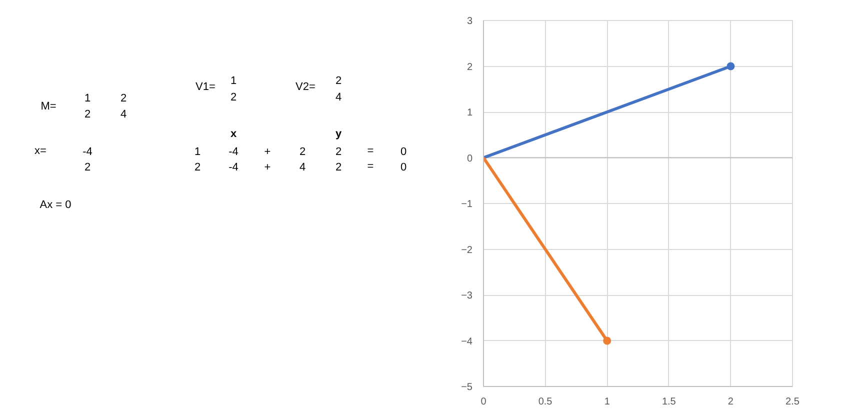  What do you see at coordinates (338, 134) in the screenshot?
I see `text: y` at bounding box center [338, 134].